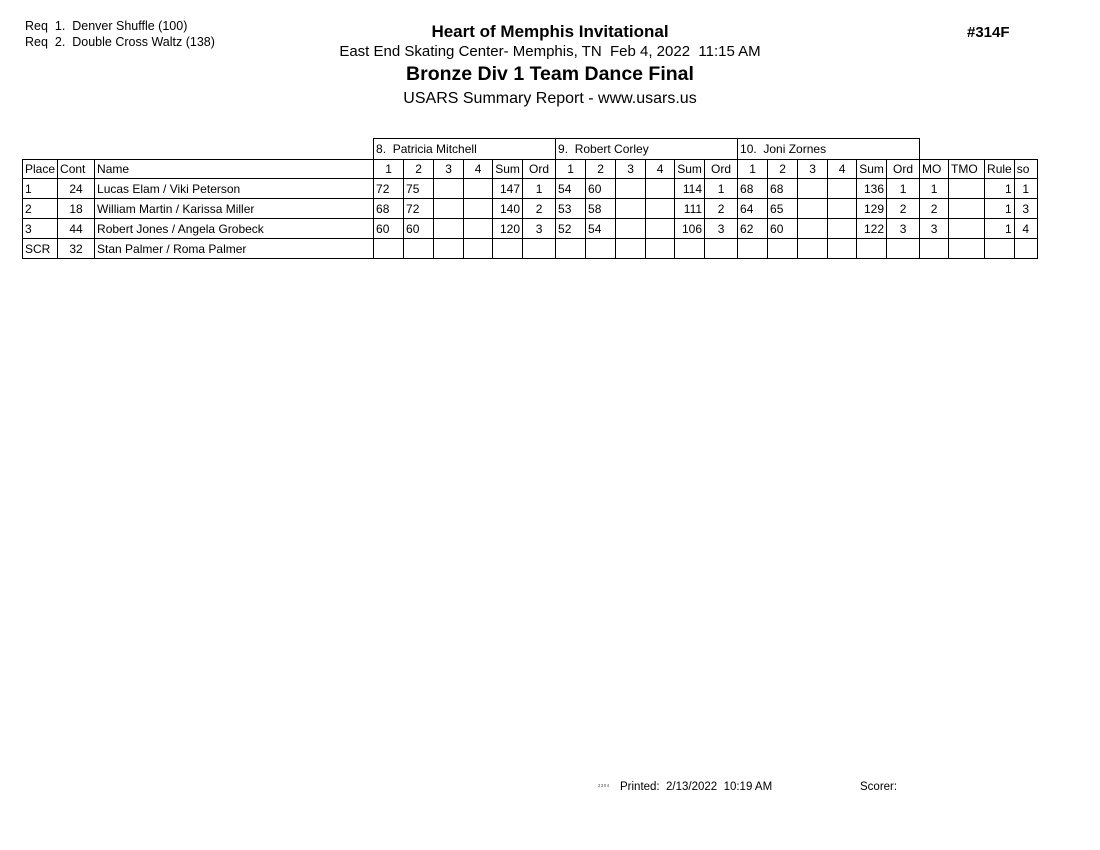  What do you see at coordinates (872, 188) in the screenshot?
I see `sum-cell: 136` at bounding box center [872, 188].